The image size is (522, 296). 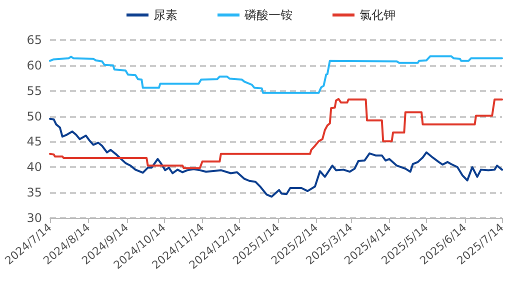 I want to click on legend-label: 尿素, so click(x=166, y=15).